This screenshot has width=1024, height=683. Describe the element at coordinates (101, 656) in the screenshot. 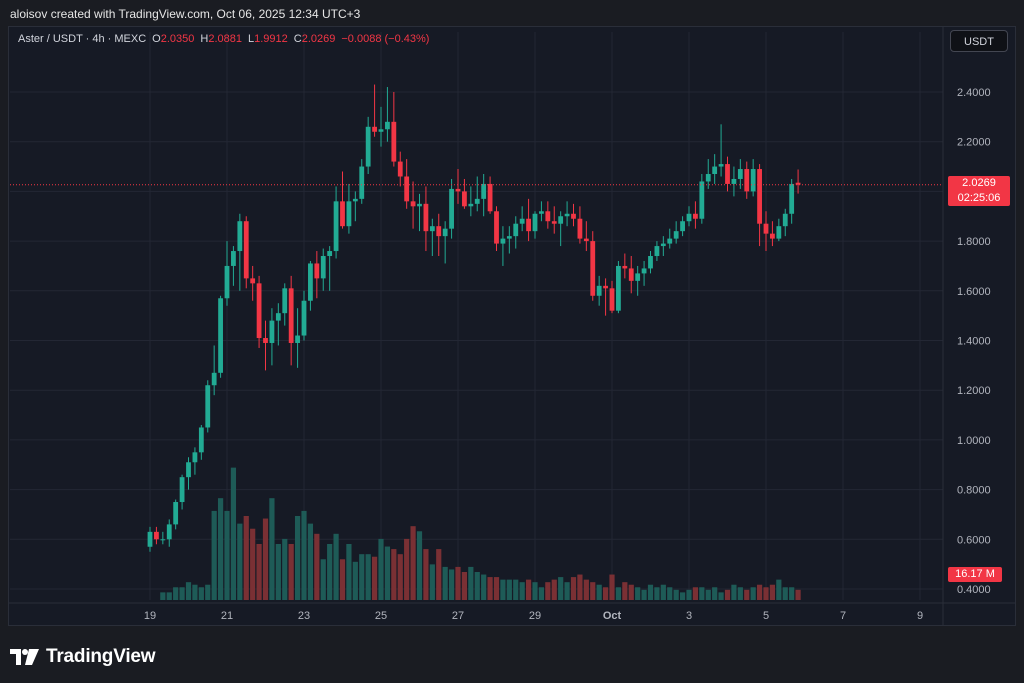

I see `tradingview-wordmark: TradingView` at that location.